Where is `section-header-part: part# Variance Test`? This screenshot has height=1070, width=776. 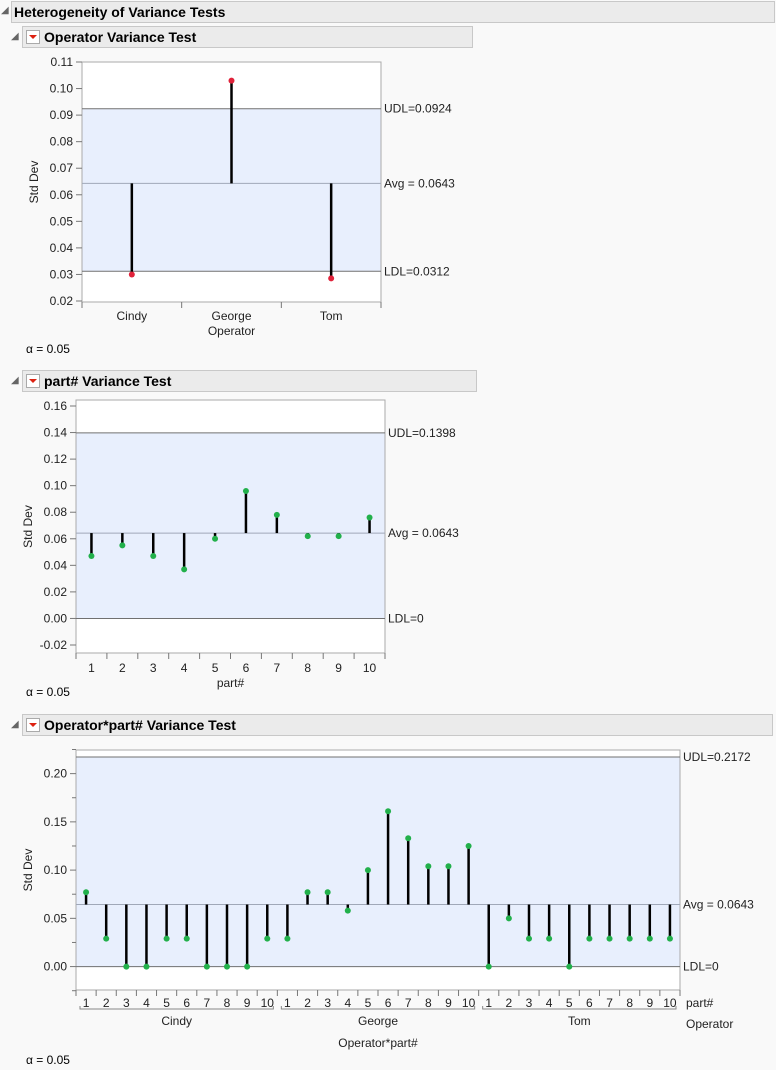 section-header-part: part# Variance Test is located at coordinates (249, 381).